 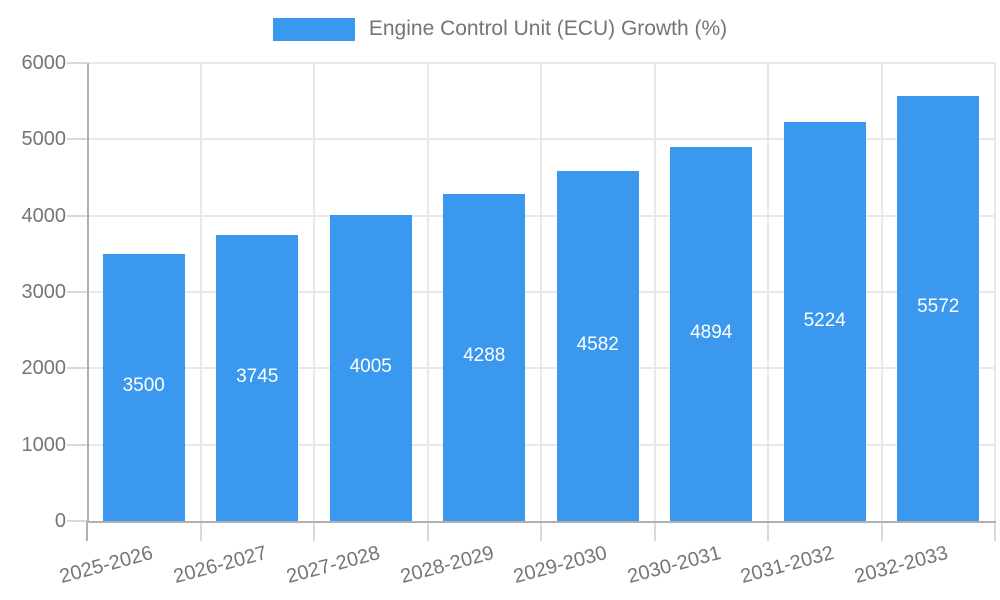 I want to click on bar: 5572, so click(x=938, y=308).